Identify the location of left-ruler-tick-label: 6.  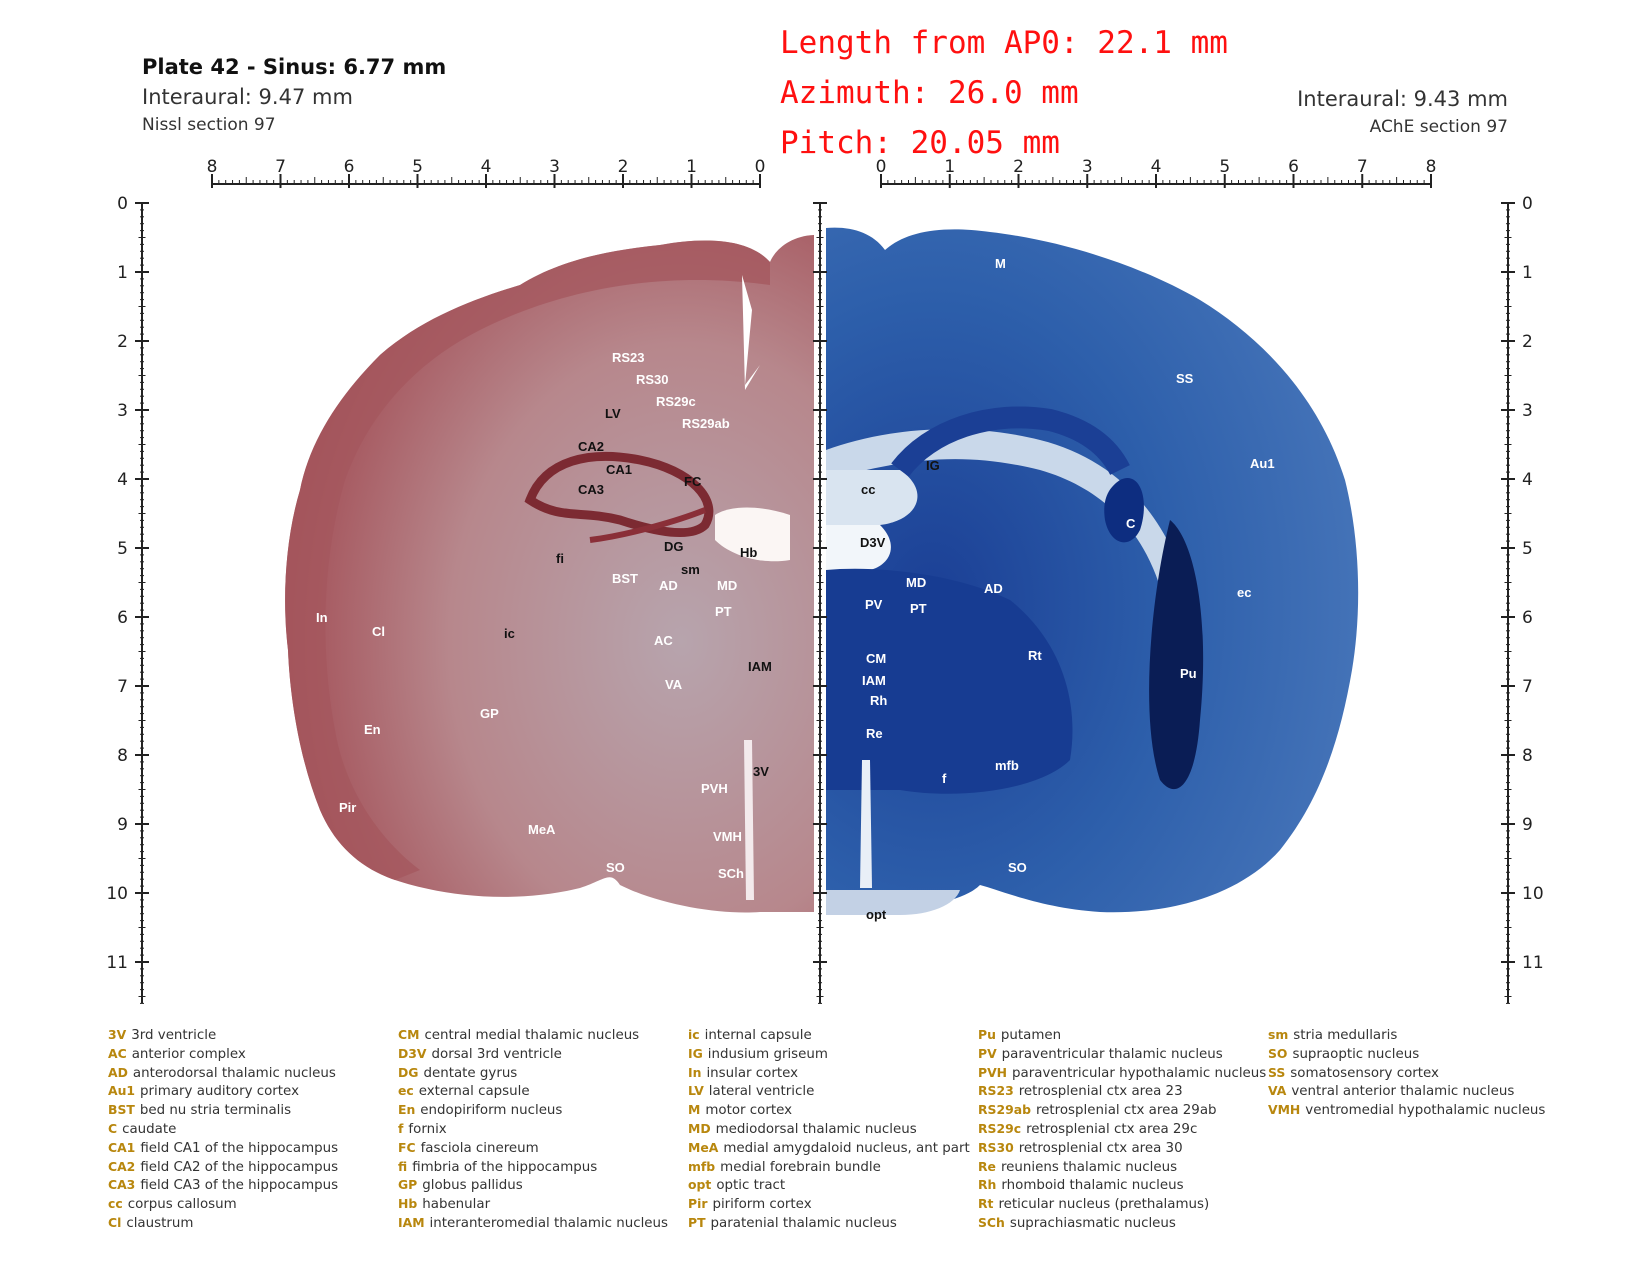
(122, 618).